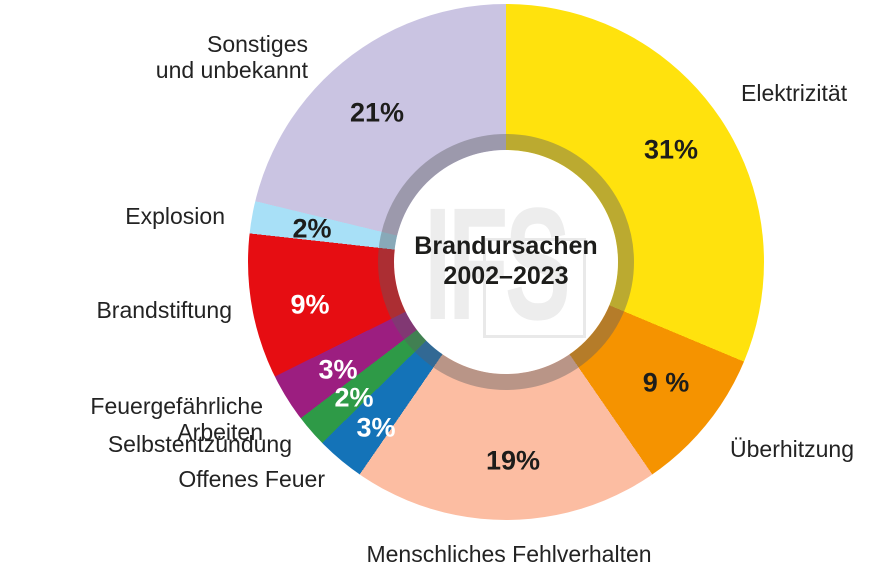 This screenshot has height=576, width=895. What do you see at coordinates (310, 304) in the screenshot?
I see `segment-percent-label: 9%` at bounding box center [310, 304].